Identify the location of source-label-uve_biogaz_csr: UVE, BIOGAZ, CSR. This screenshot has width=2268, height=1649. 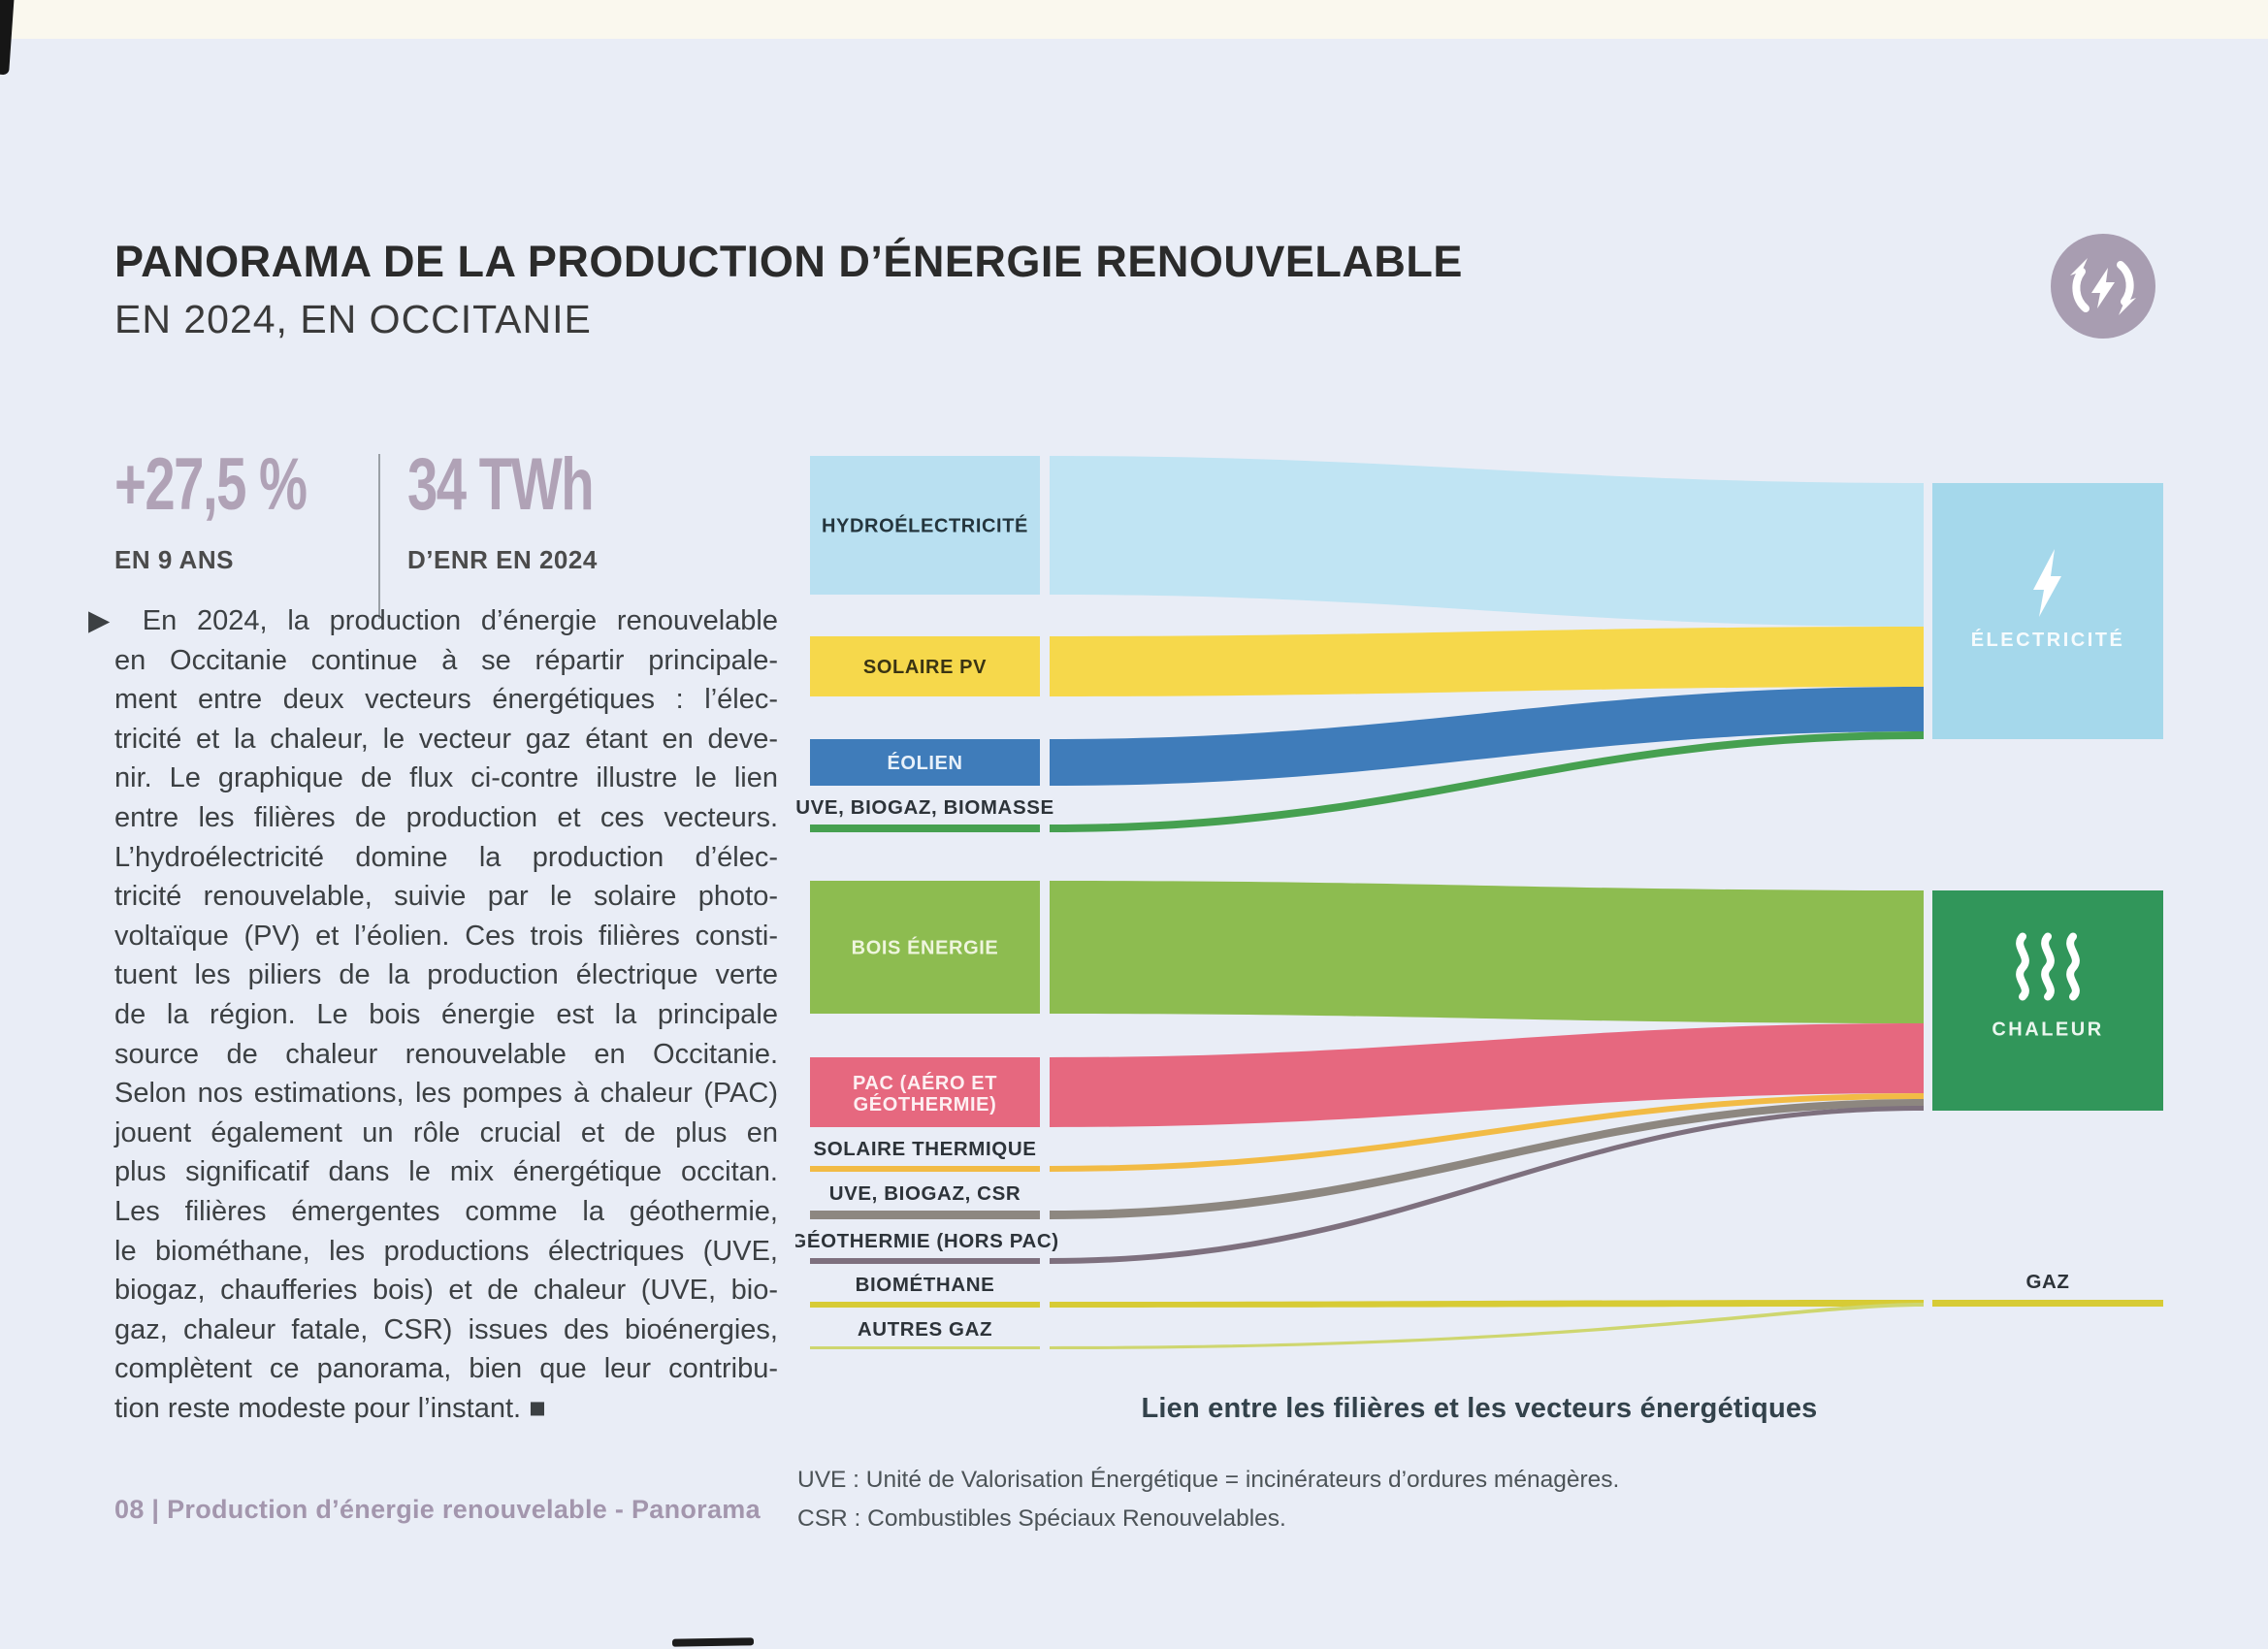
(925, 1193).